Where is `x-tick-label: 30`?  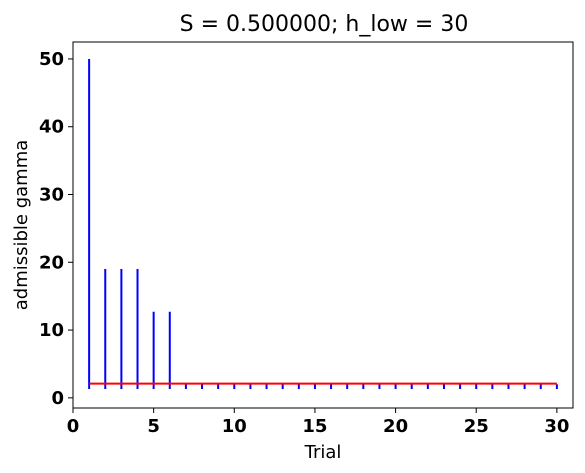 x-tick-label: 30 is located at coordinates (556, 426).